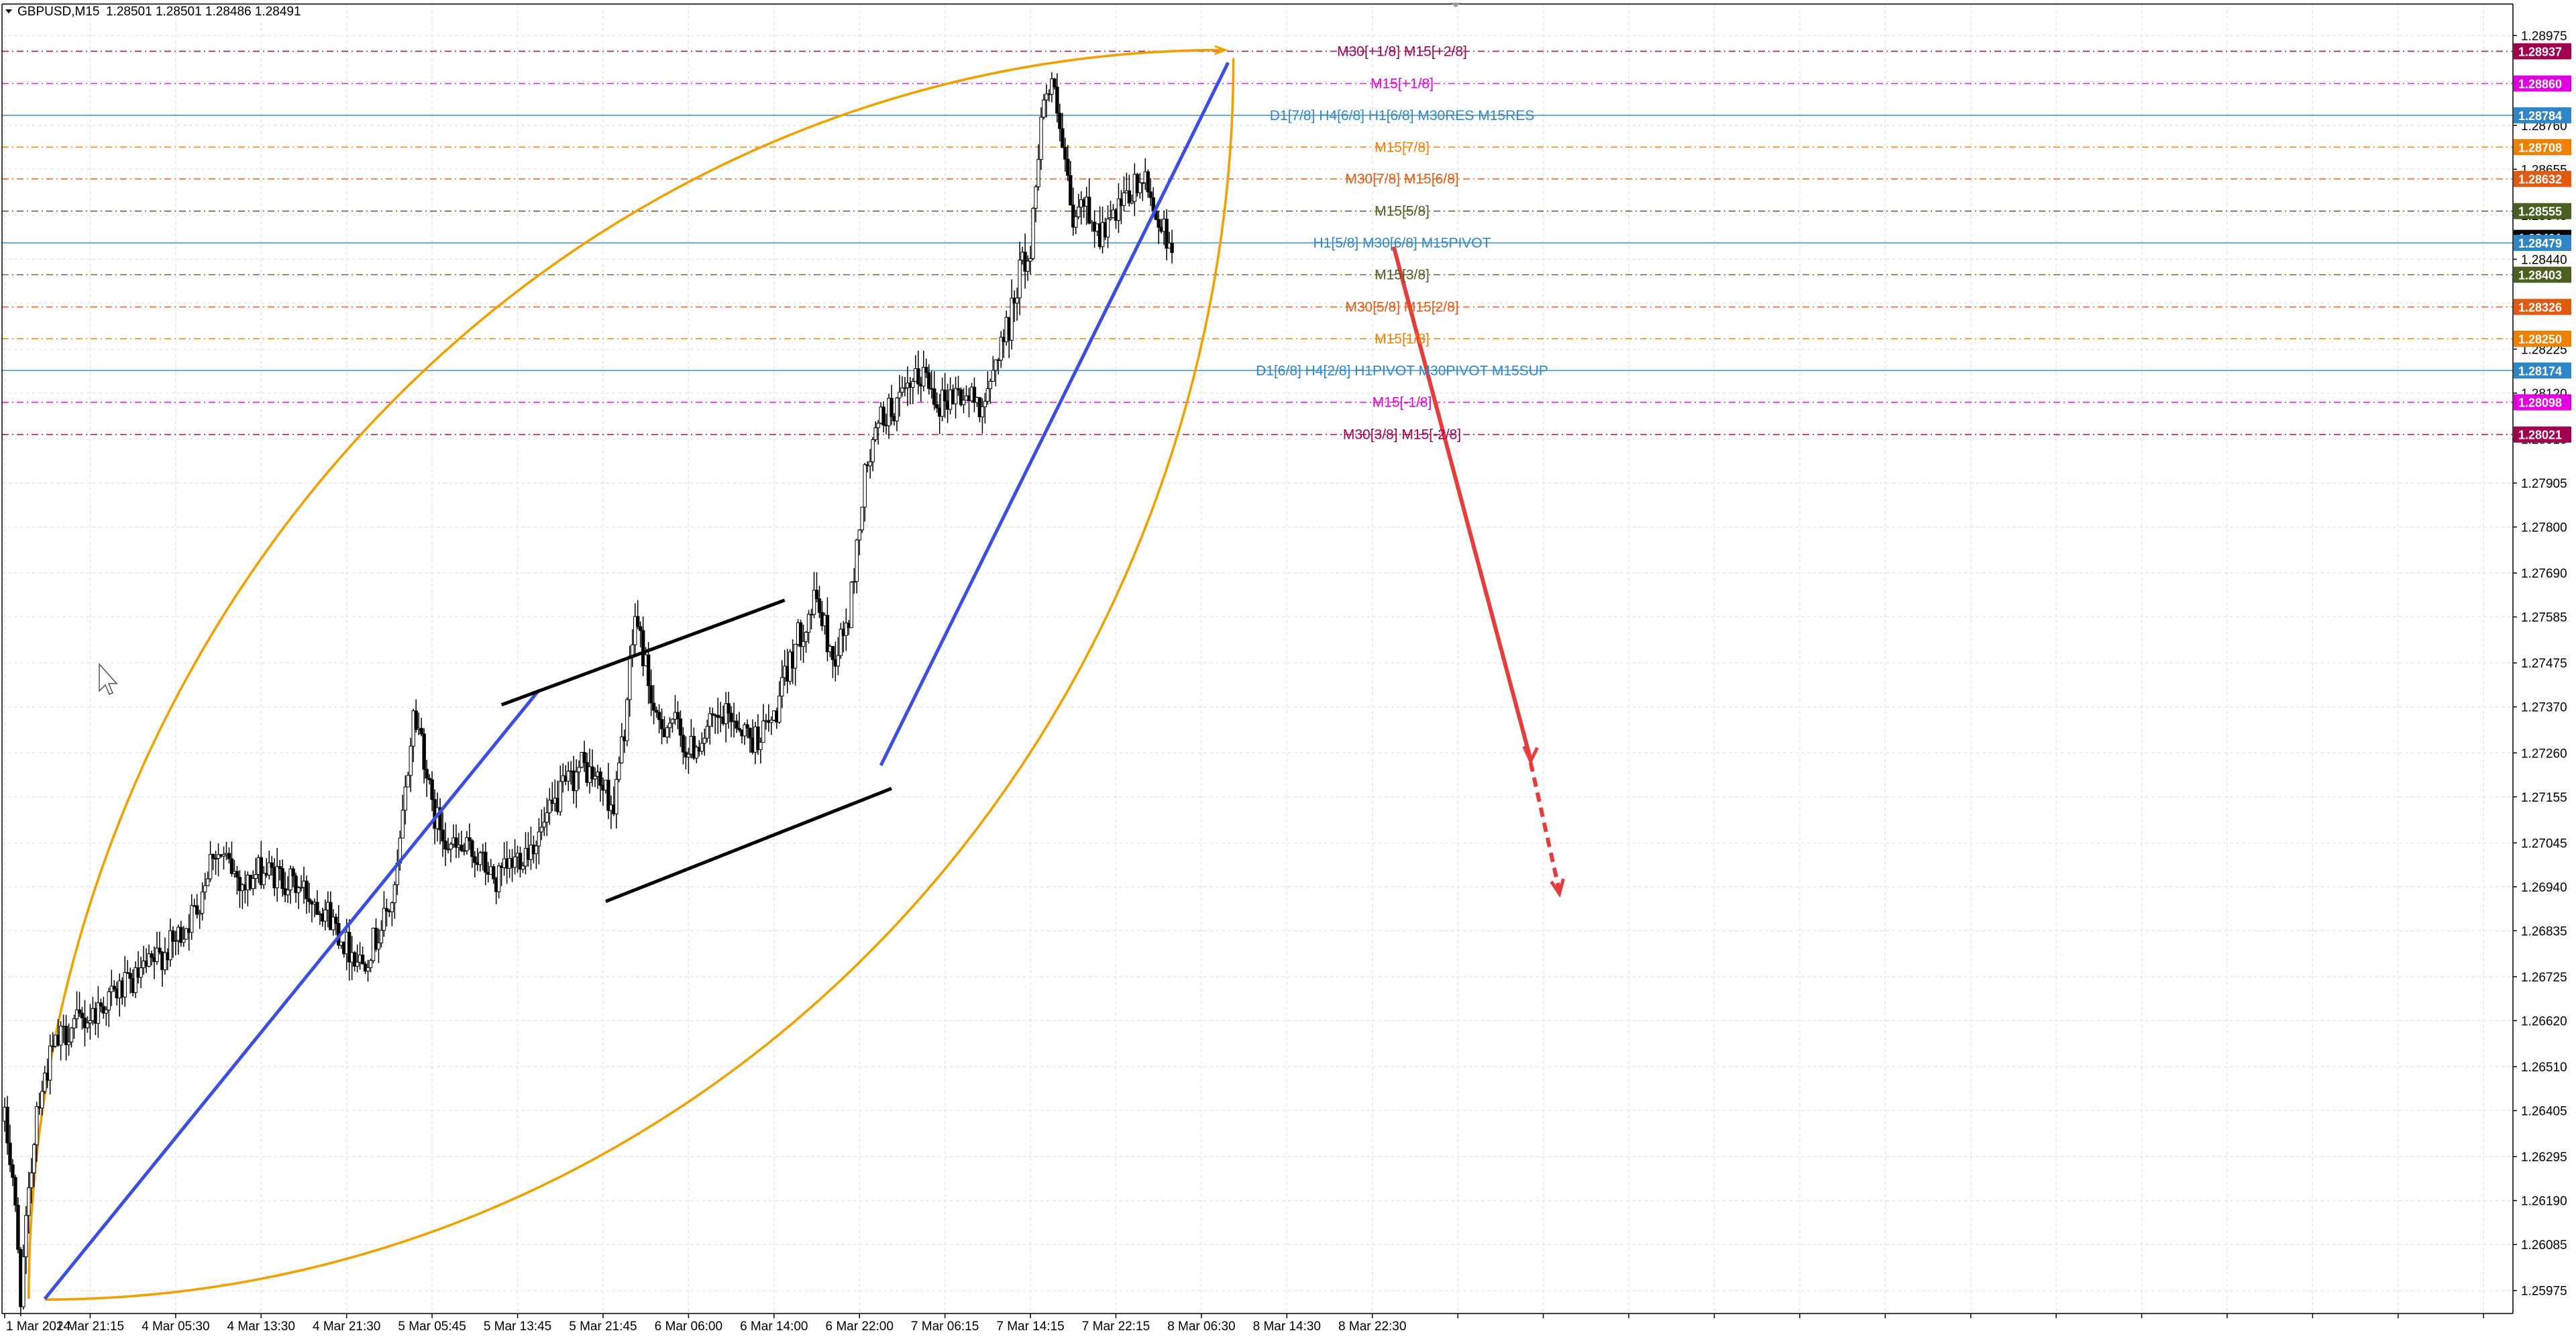 Image resolution: width=2576 pixels, height=1339 pixels. What do you see at coordinates (261, 1327) in the screenshot?
I see `x-tick-label: 4 Mar 13:30` at bounding box center [261, 1327].